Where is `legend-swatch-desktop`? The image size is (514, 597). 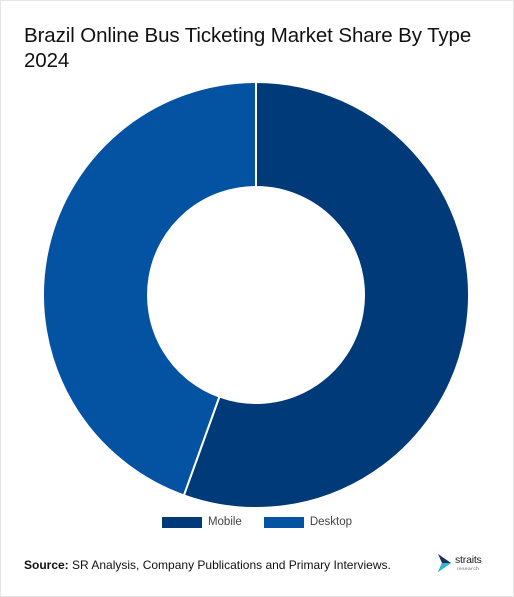
legend-swatch-desktop is located at coordinates (283, 522).